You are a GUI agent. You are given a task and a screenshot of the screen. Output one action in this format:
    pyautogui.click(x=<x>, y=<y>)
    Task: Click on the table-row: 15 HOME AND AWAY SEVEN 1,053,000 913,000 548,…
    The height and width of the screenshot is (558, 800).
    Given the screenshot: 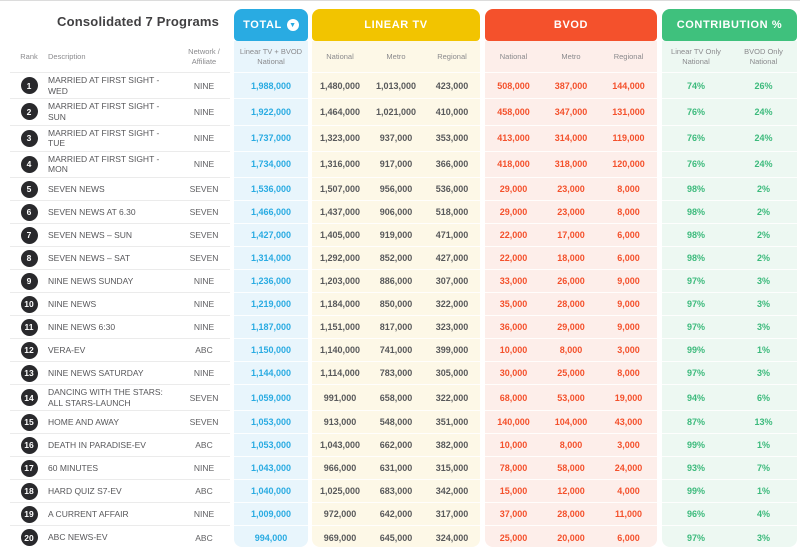 What is the action you would take?
    pyautogui.click(x=398, y=423)
    